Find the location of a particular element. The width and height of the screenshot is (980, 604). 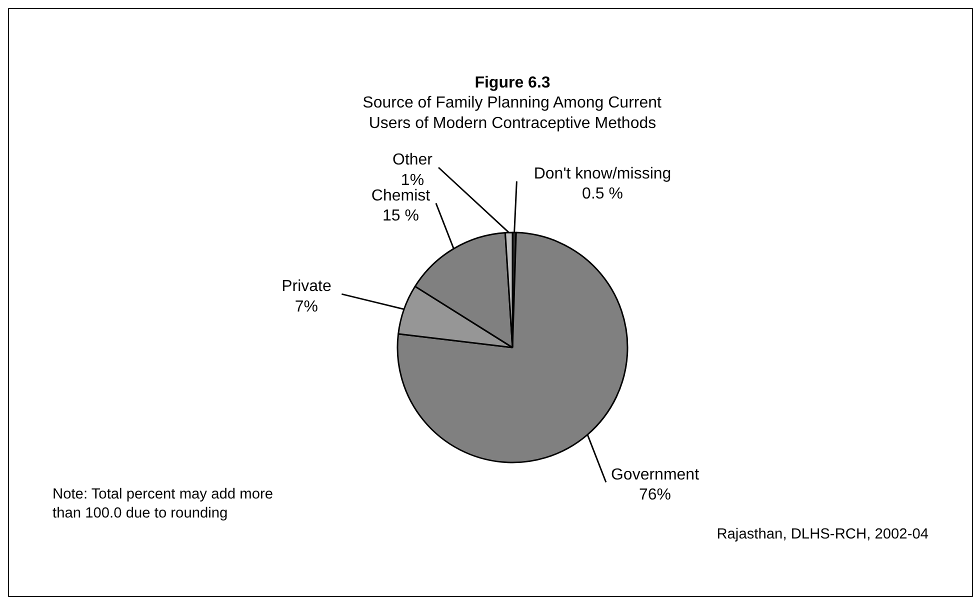

chart-title: Figure 6.3 is located at coordinates (512, 83).